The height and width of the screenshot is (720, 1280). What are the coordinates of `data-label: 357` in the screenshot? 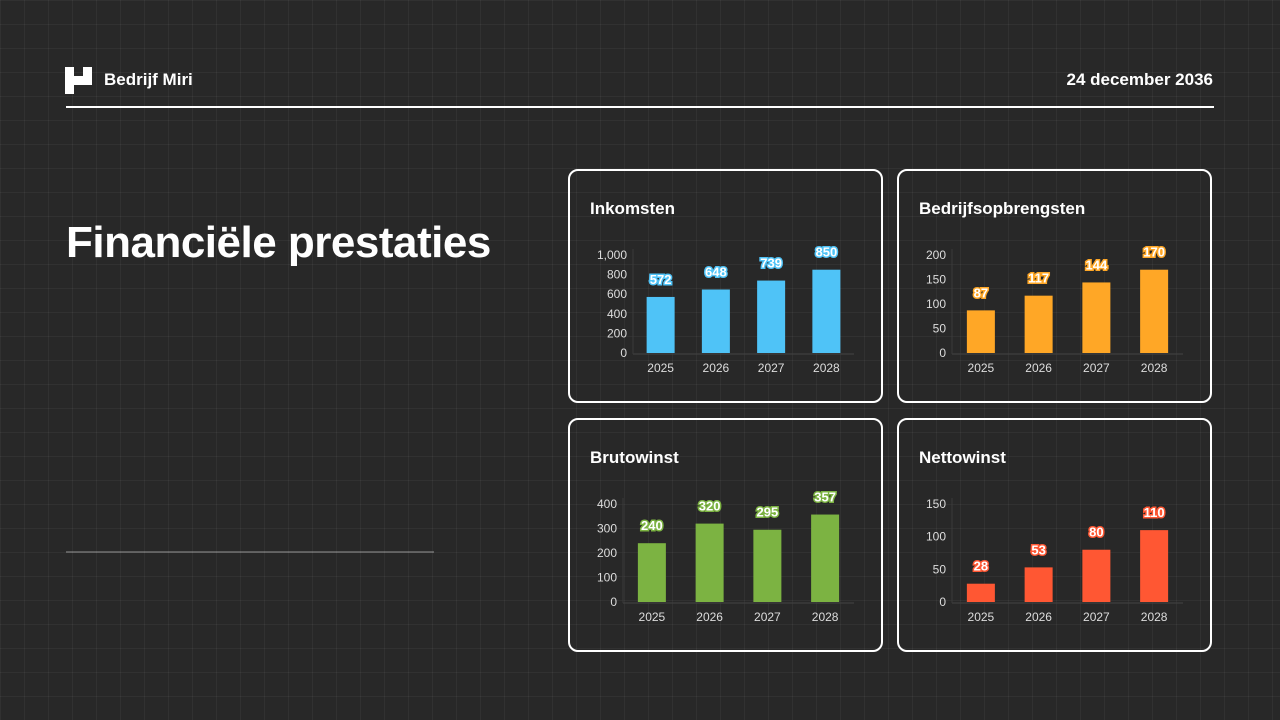 It's located at (825, 497).